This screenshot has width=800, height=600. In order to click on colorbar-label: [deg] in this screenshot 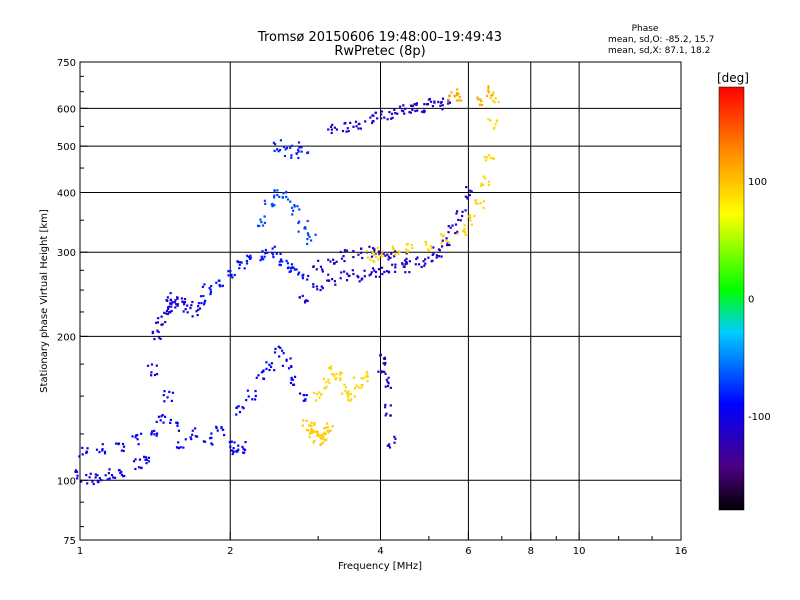, I will do `click(733, 78)`.